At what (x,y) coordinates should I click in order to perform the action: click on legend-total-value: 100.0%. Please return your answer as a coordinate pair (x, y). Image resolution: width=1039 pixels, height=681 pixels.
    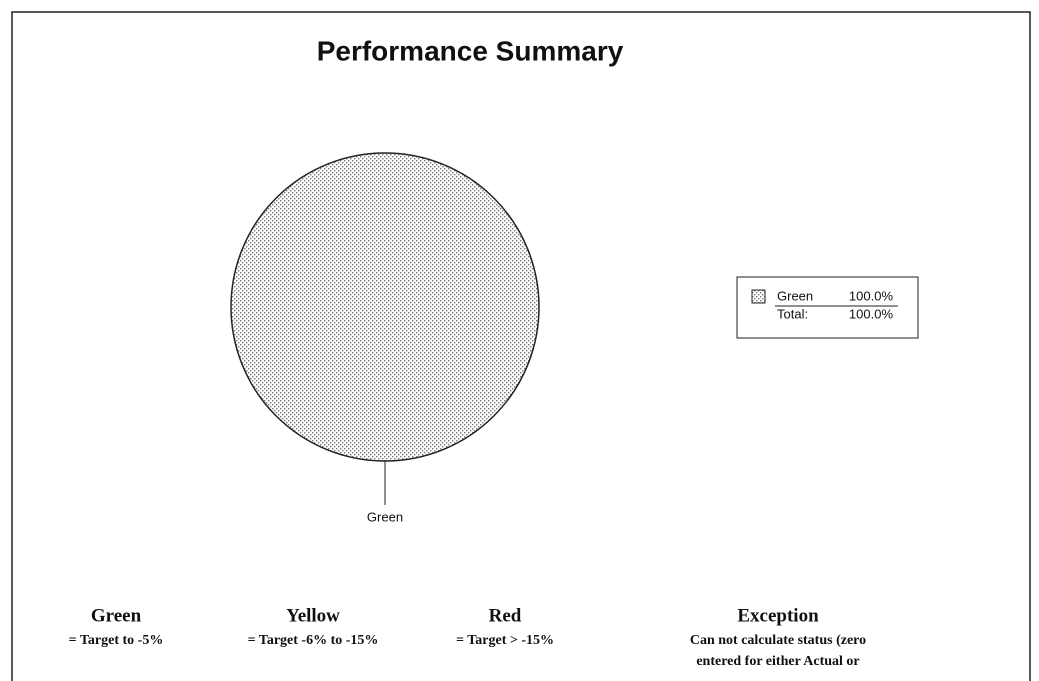
    Looking at the image, I should click on (871, 313).